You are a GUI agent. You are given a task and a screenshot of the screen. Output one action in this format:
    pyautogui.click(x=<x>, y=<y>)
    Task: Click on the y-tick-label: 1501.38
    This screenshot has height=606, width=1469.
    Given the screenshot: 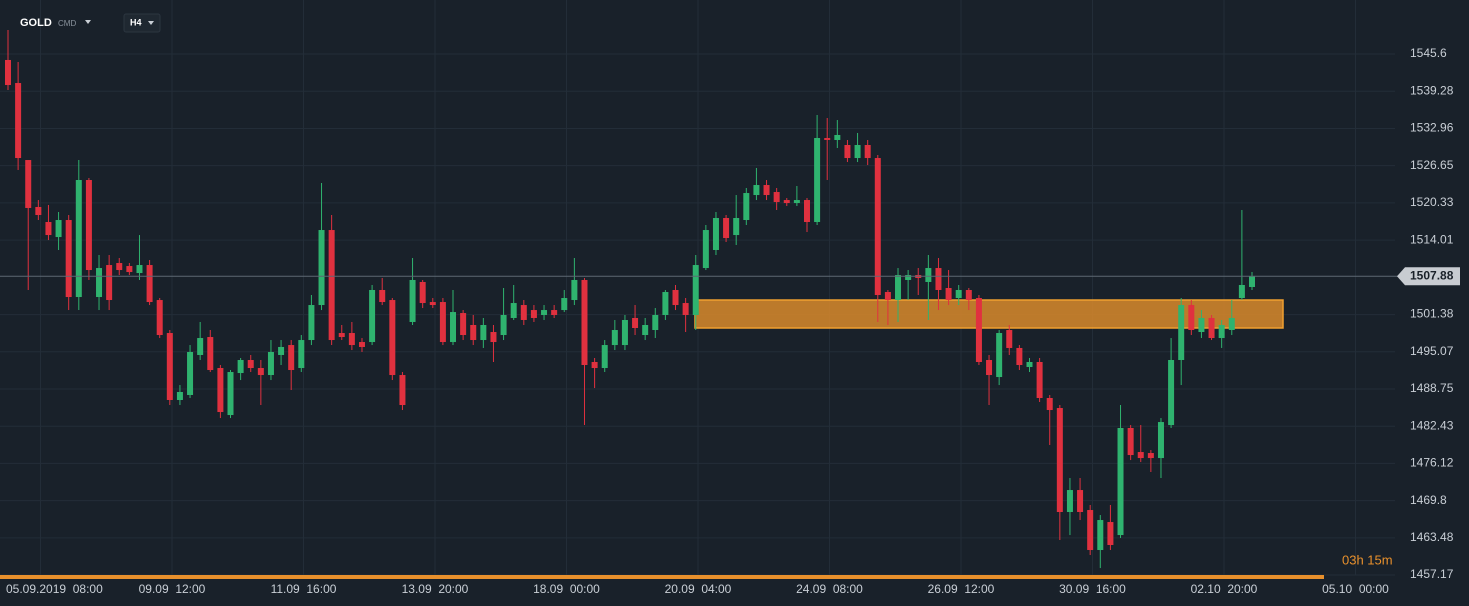 What is the action you would take?
    pyautogui.click(x=1432, y=314)
    